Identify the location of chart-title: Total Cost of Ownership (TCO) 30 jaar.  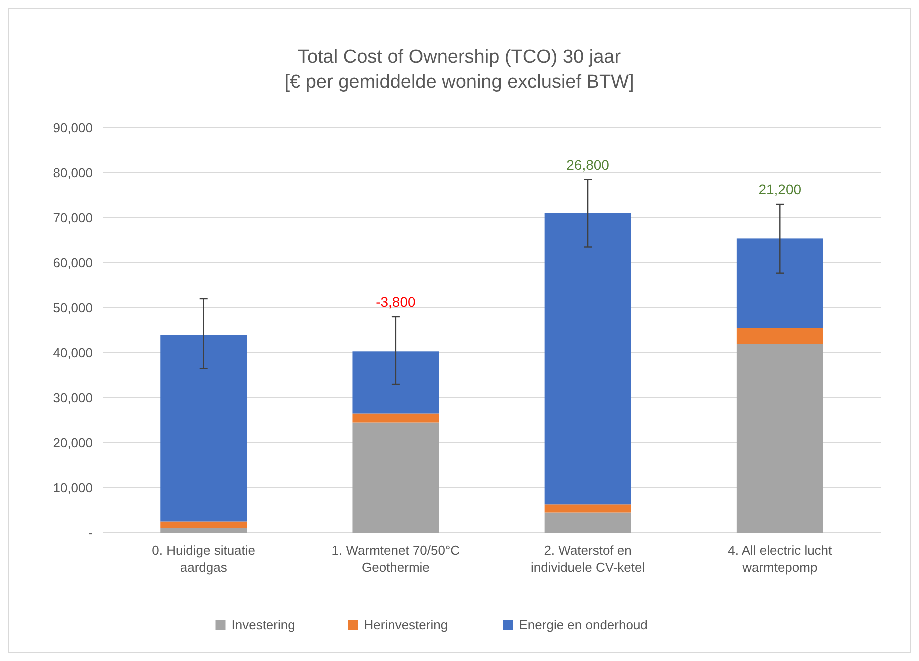
(460, 57).